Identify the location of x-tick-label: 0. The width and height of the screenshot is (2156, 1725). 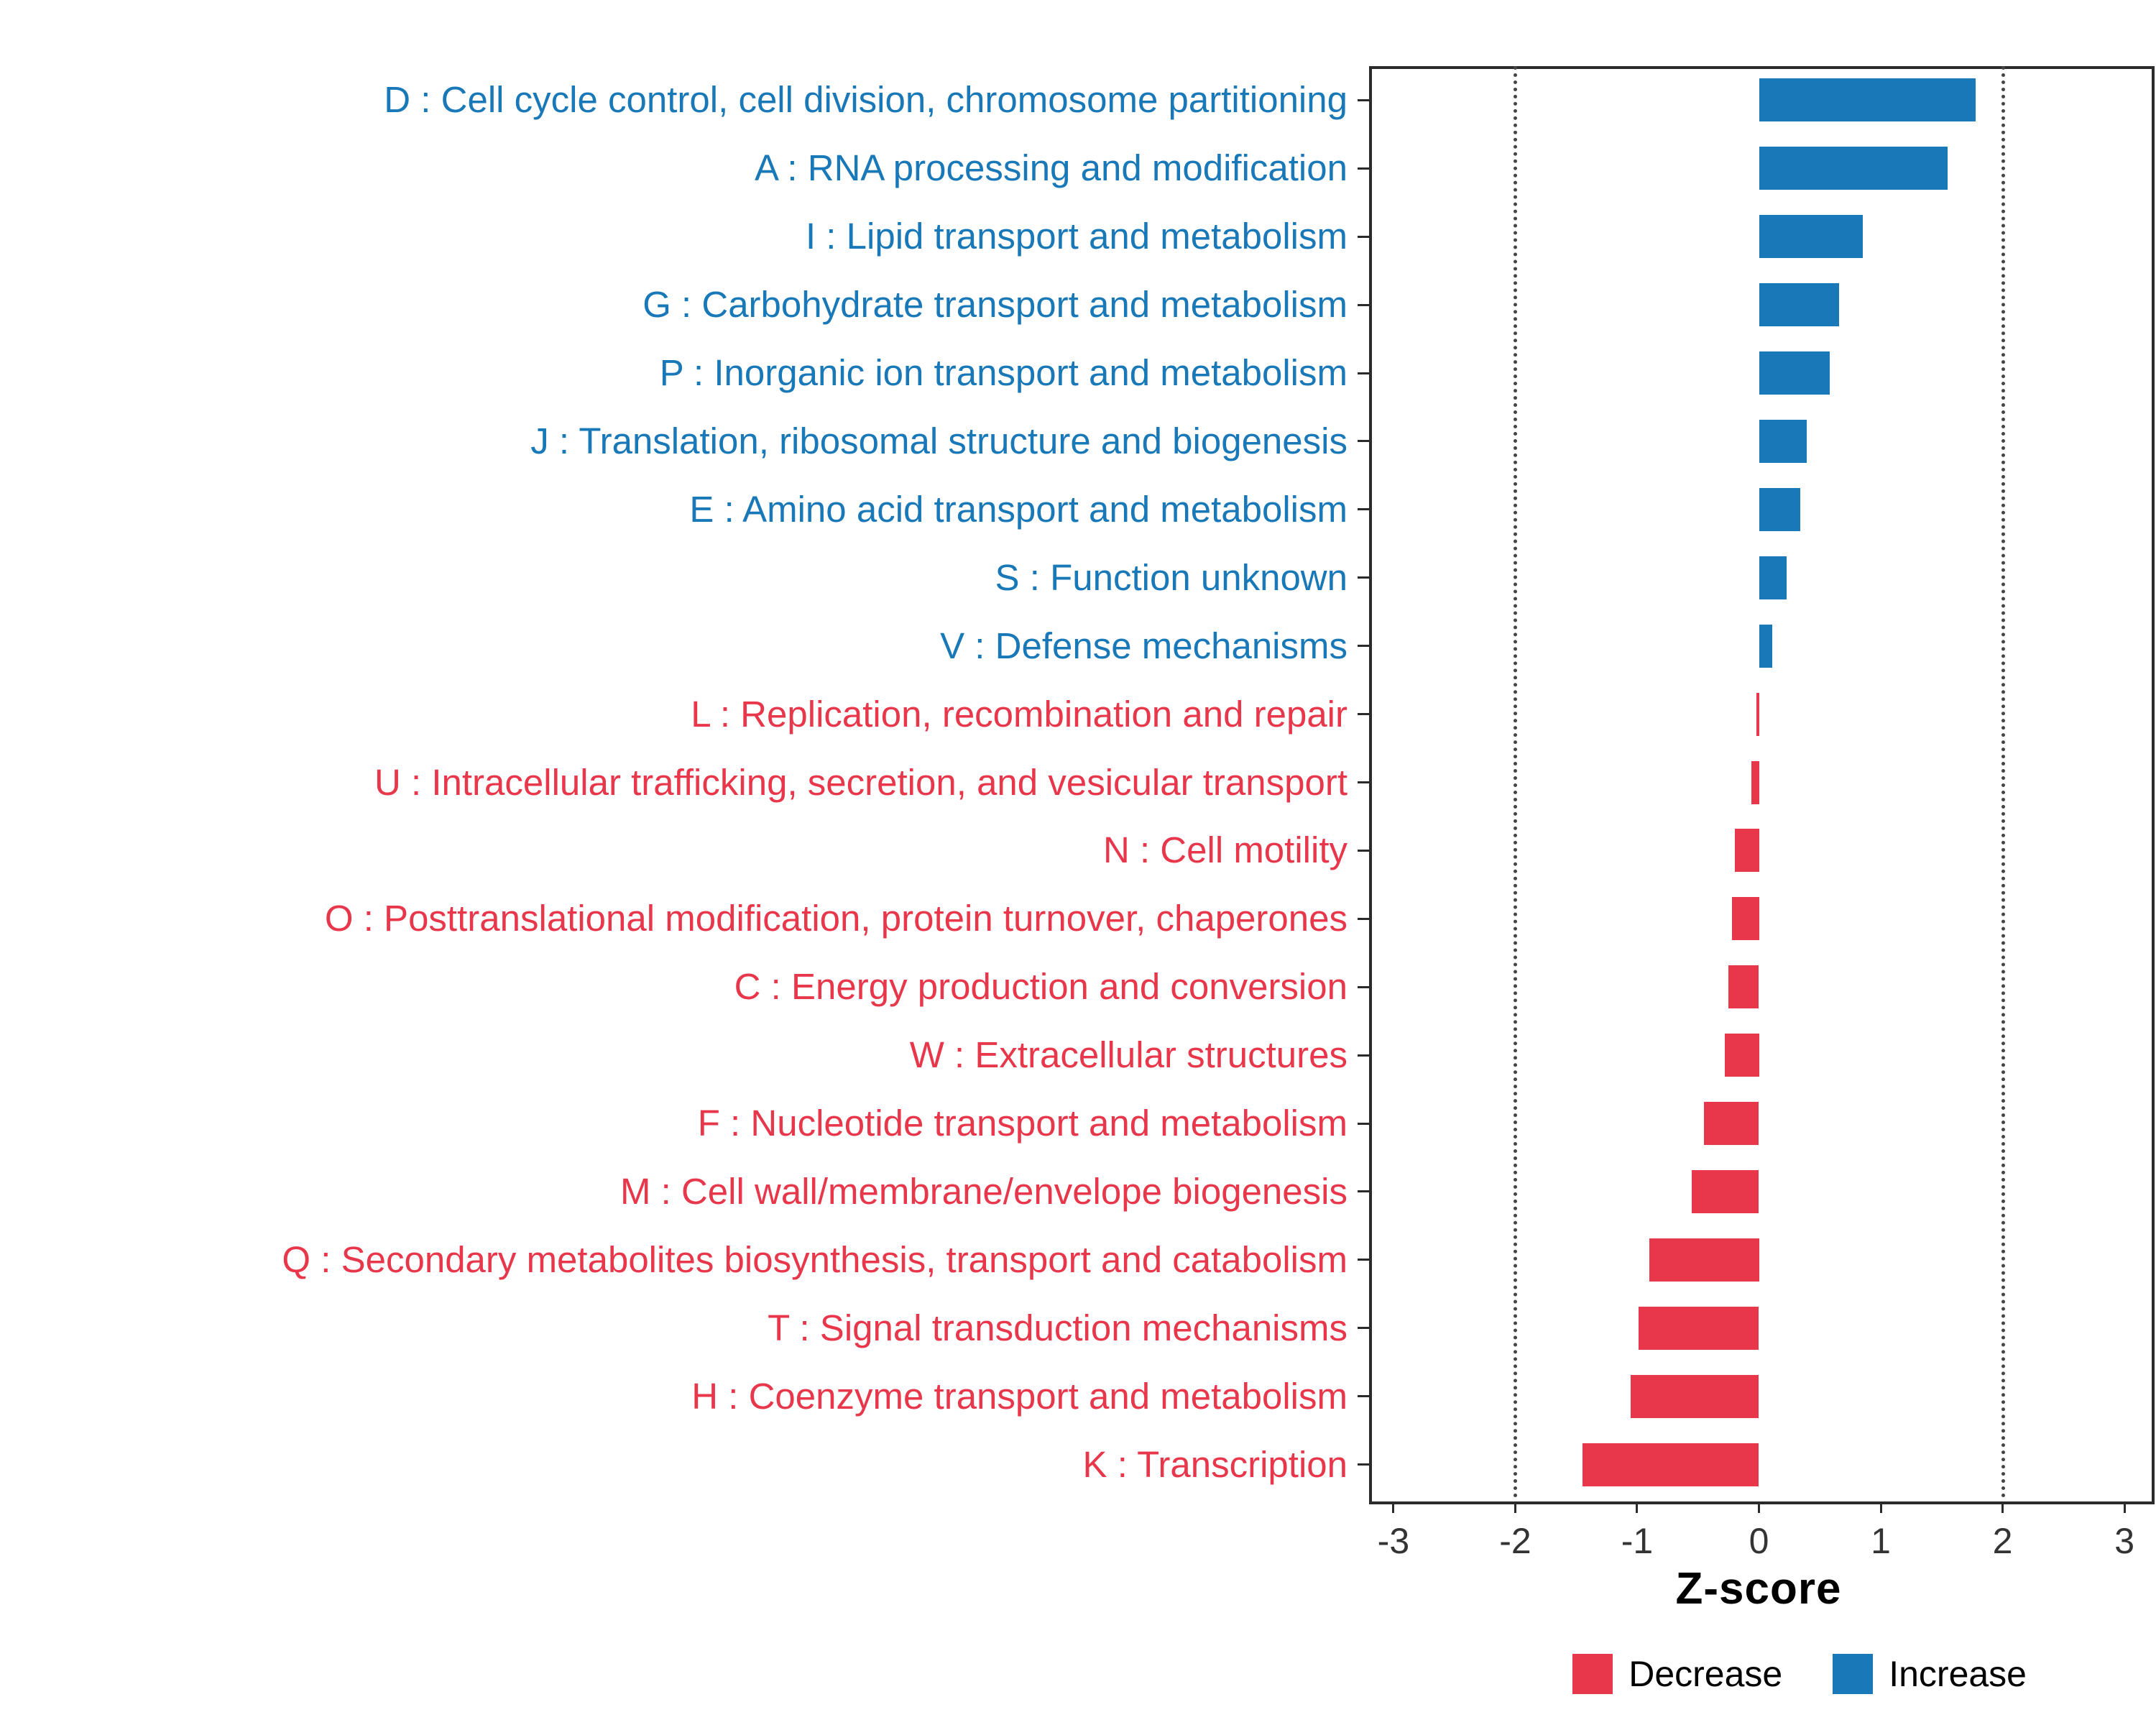
(1759, 1541).